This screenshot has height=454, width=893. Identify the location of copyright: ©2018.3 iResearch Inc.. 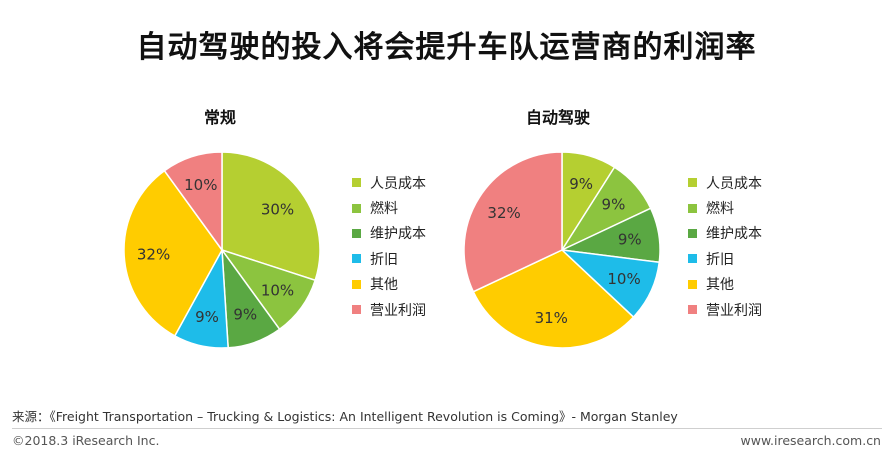
(86, 440).